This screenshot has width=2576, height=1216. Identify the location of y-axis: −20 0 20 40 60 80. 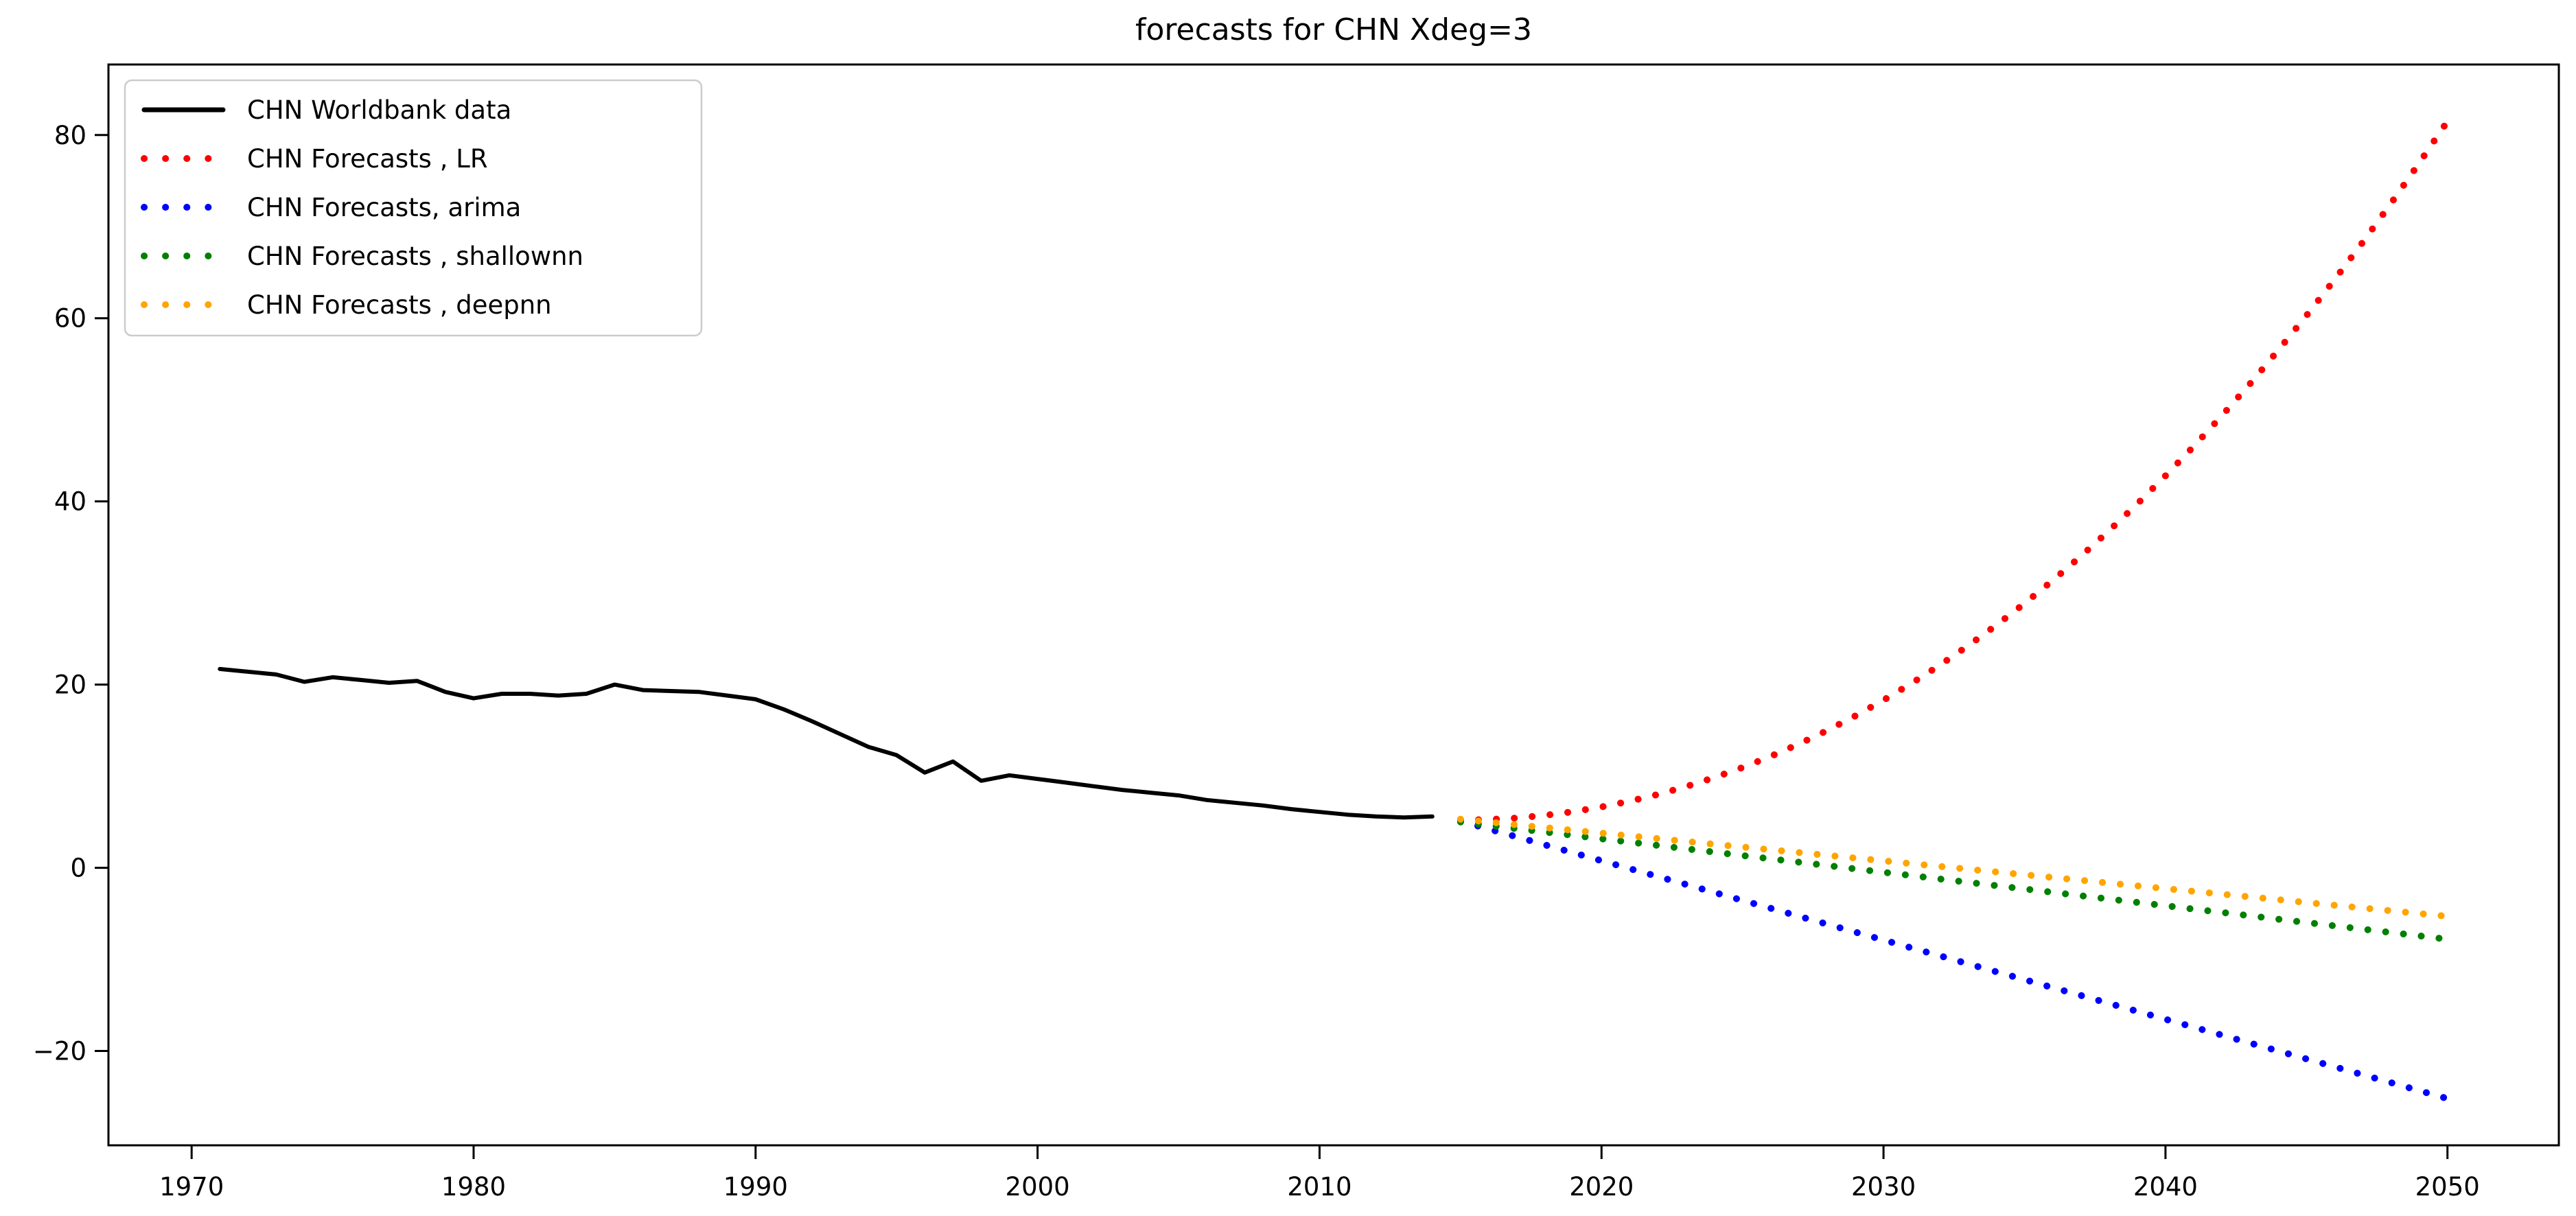
(70, 593).